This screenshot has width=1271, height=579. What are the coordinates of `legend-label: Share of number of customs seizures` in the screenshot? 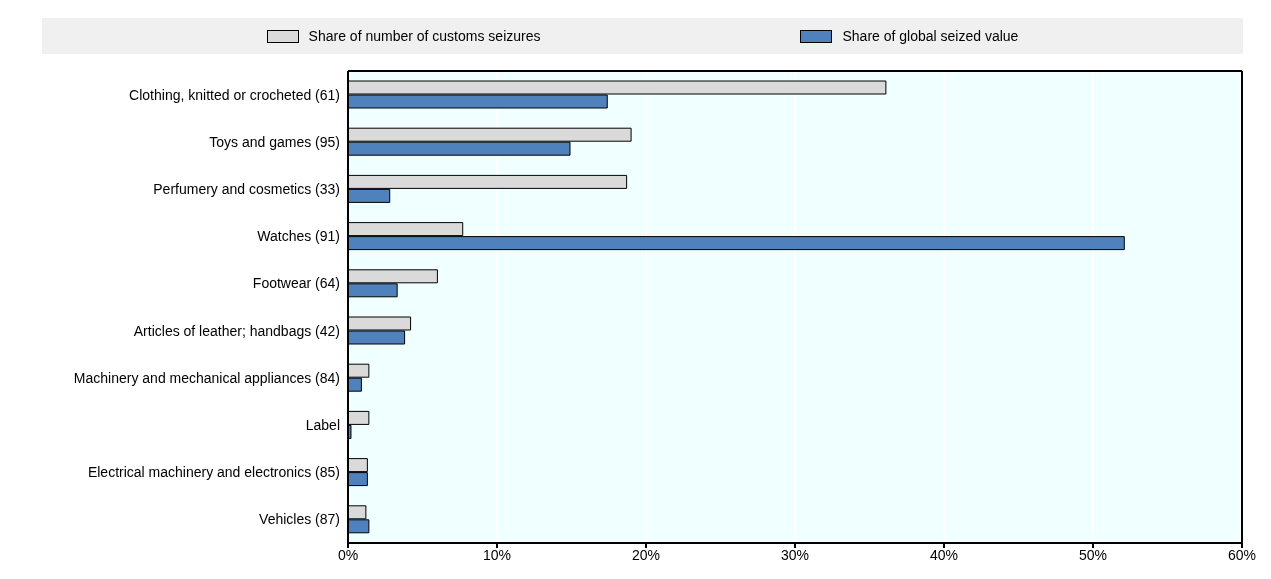 It's located at (424, 36).